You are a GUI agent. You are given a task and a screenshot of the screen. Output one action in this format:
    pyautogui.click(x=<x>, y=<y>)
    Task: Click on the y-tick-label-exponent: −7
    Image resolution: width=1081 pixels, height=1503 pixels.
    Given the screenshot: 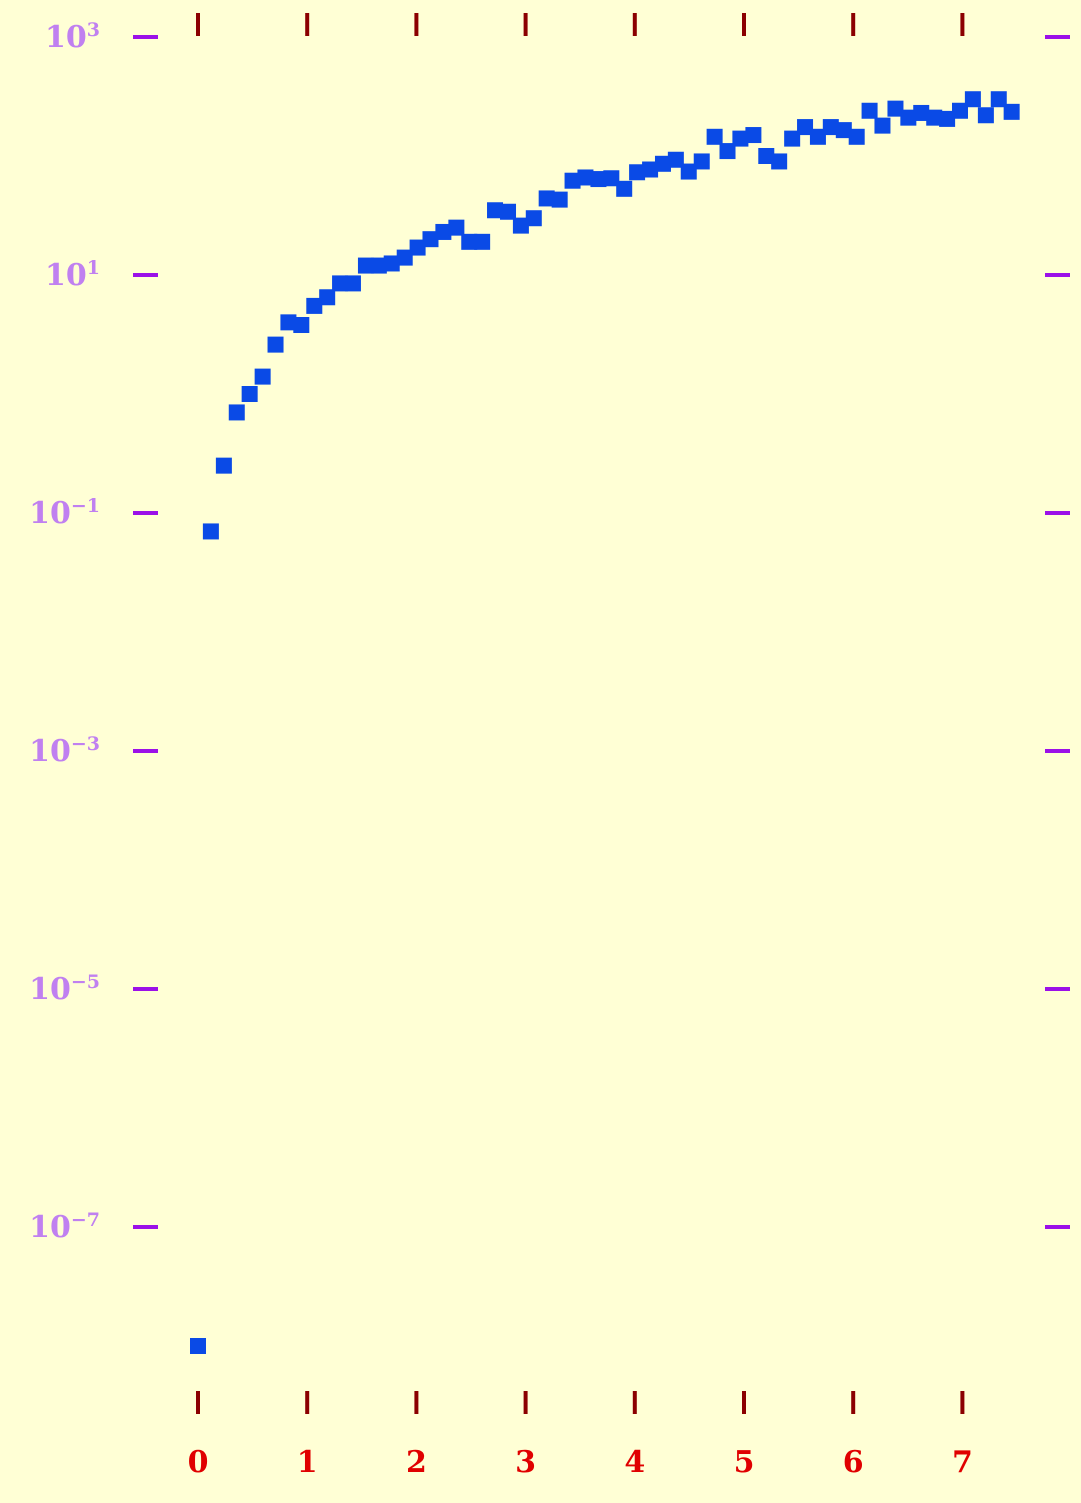 What is the action you would take?
    pyautogui.click(x=85, y=1220)
    